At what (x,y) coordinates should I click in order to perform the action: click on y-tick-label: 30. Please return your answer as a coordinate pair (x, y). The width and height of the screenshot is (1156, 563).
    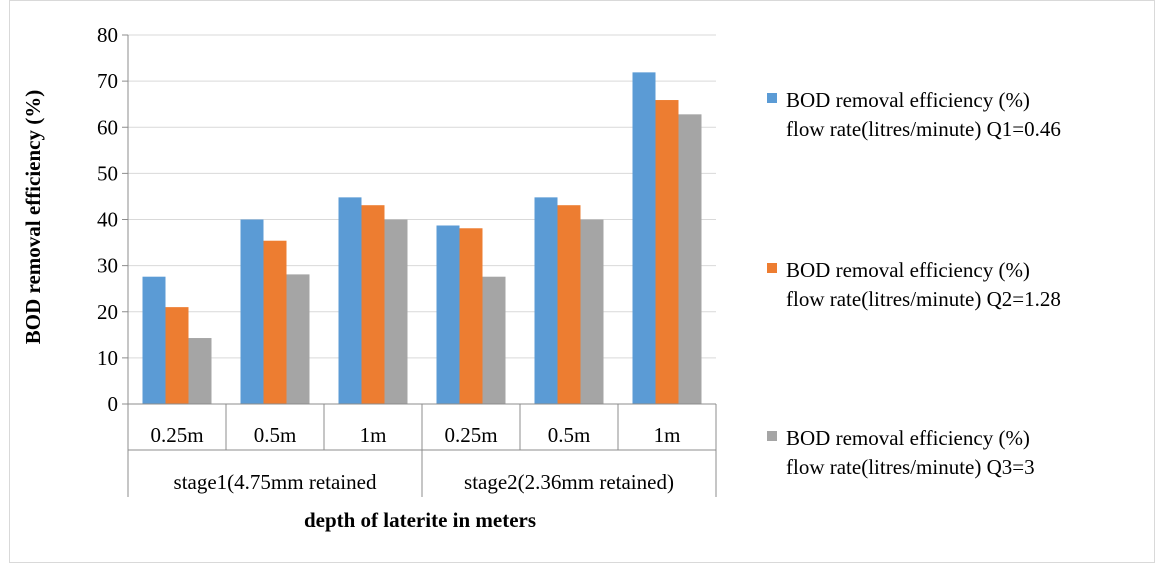
    Looking at the image, I should click on (107, 266).